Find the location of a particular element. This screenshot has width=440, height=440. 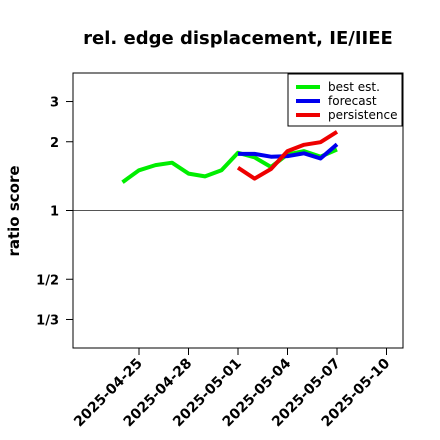

legend-label-2: forecast is located at coordinates (352, 101).